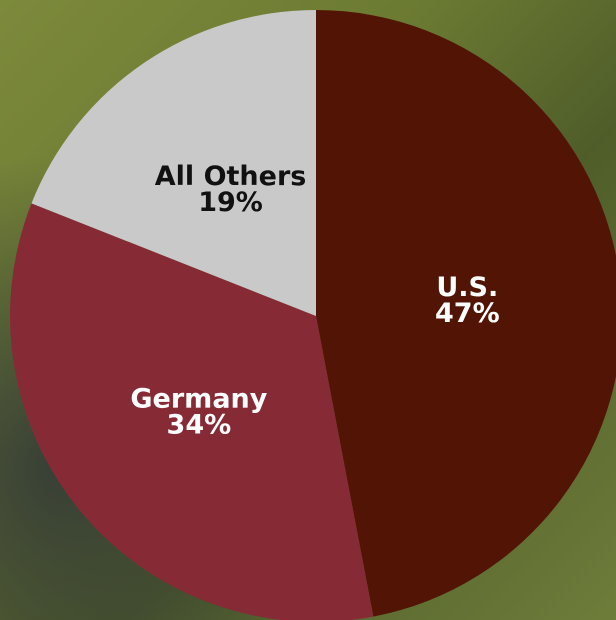  I want to click on slice-label: All Others, so click(231, 176).